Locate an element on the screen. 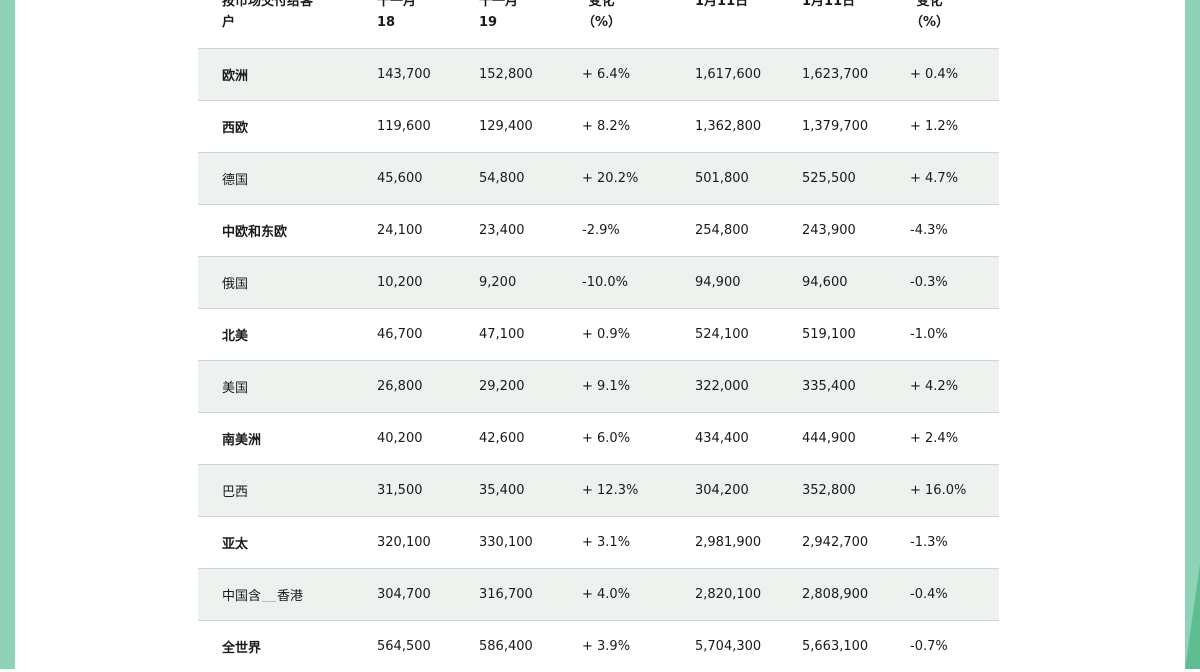 The width and height of the screenshot is (1200, 672). cell-change-ytd: + 0.4% is located at coordinates (934, 74).